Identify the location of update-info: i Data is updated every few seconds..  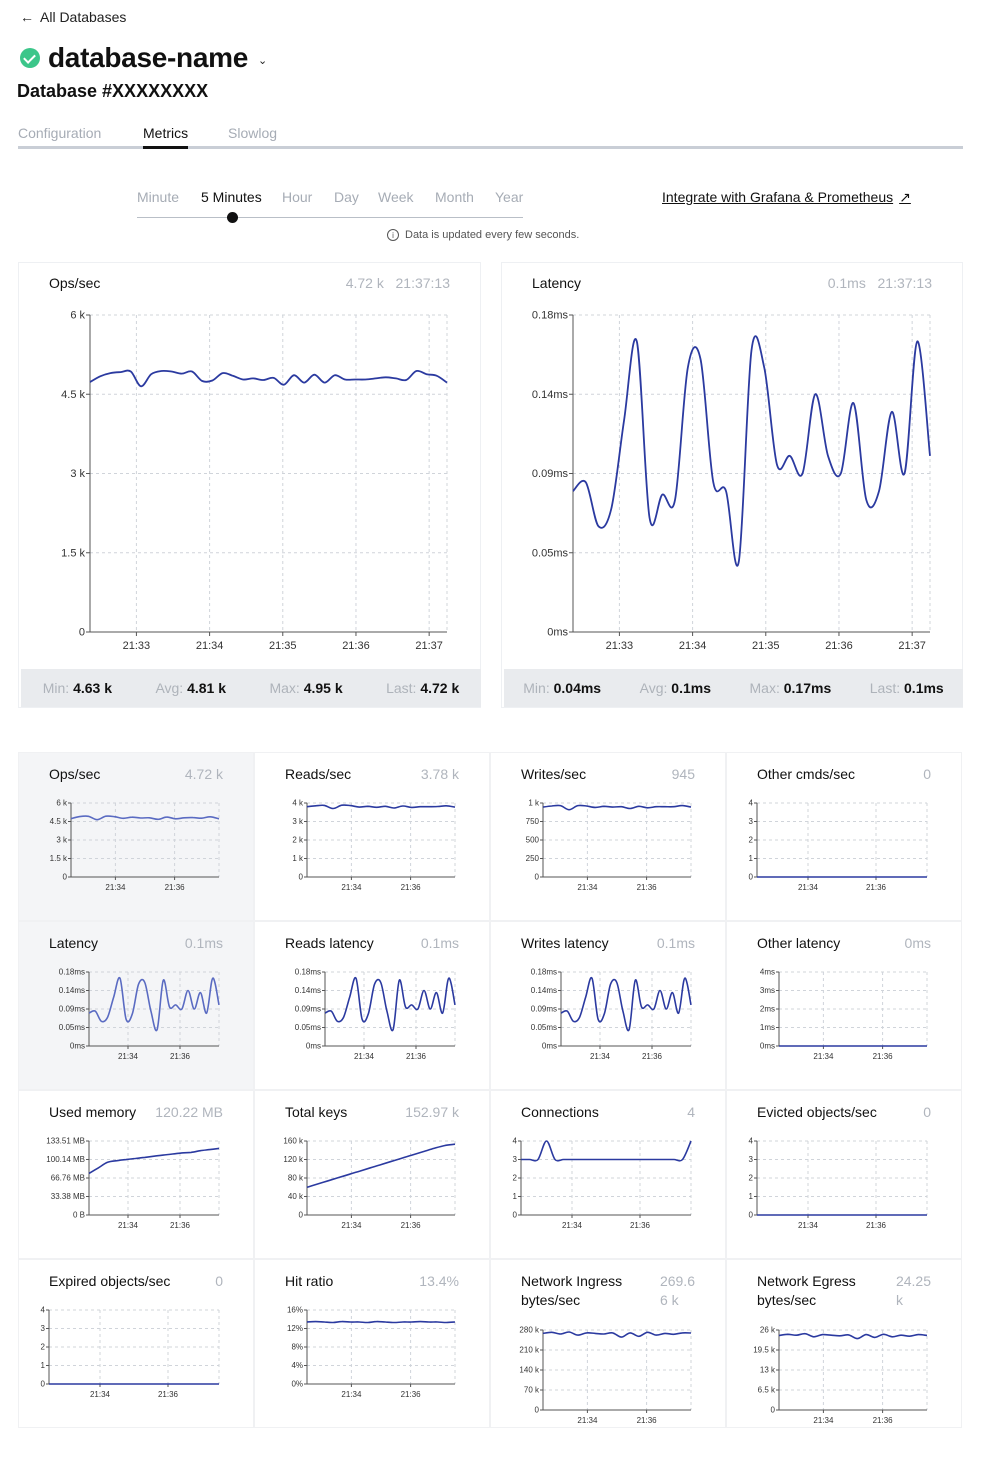
(483, 235).